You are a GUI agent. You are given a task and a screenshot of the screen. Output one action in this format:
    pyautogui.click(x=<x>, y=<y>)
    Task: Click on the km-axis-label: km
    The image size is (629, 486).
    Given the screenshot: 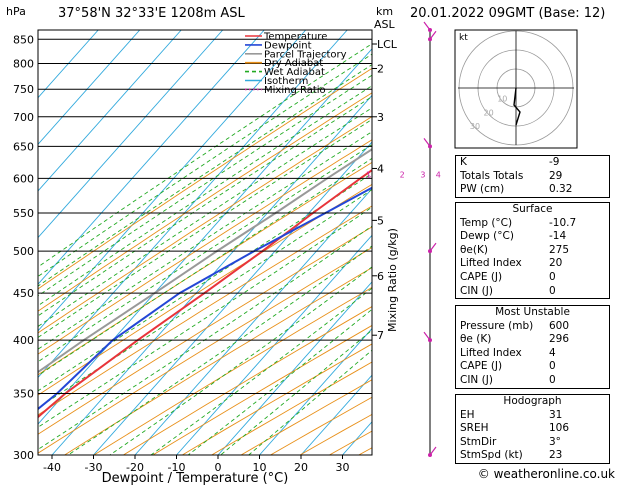 What is the action you would take?
    pyautogui.click(x=384, y=11)
    